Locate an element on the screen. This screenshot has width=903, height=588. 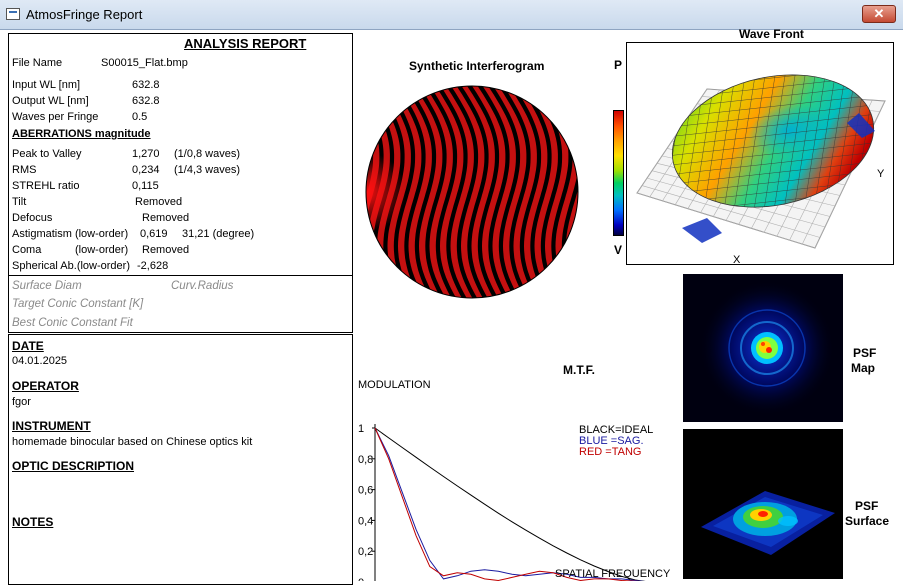
mtf-legend-entry: BLACK=IDEAL is located at coordinates (616, 430).